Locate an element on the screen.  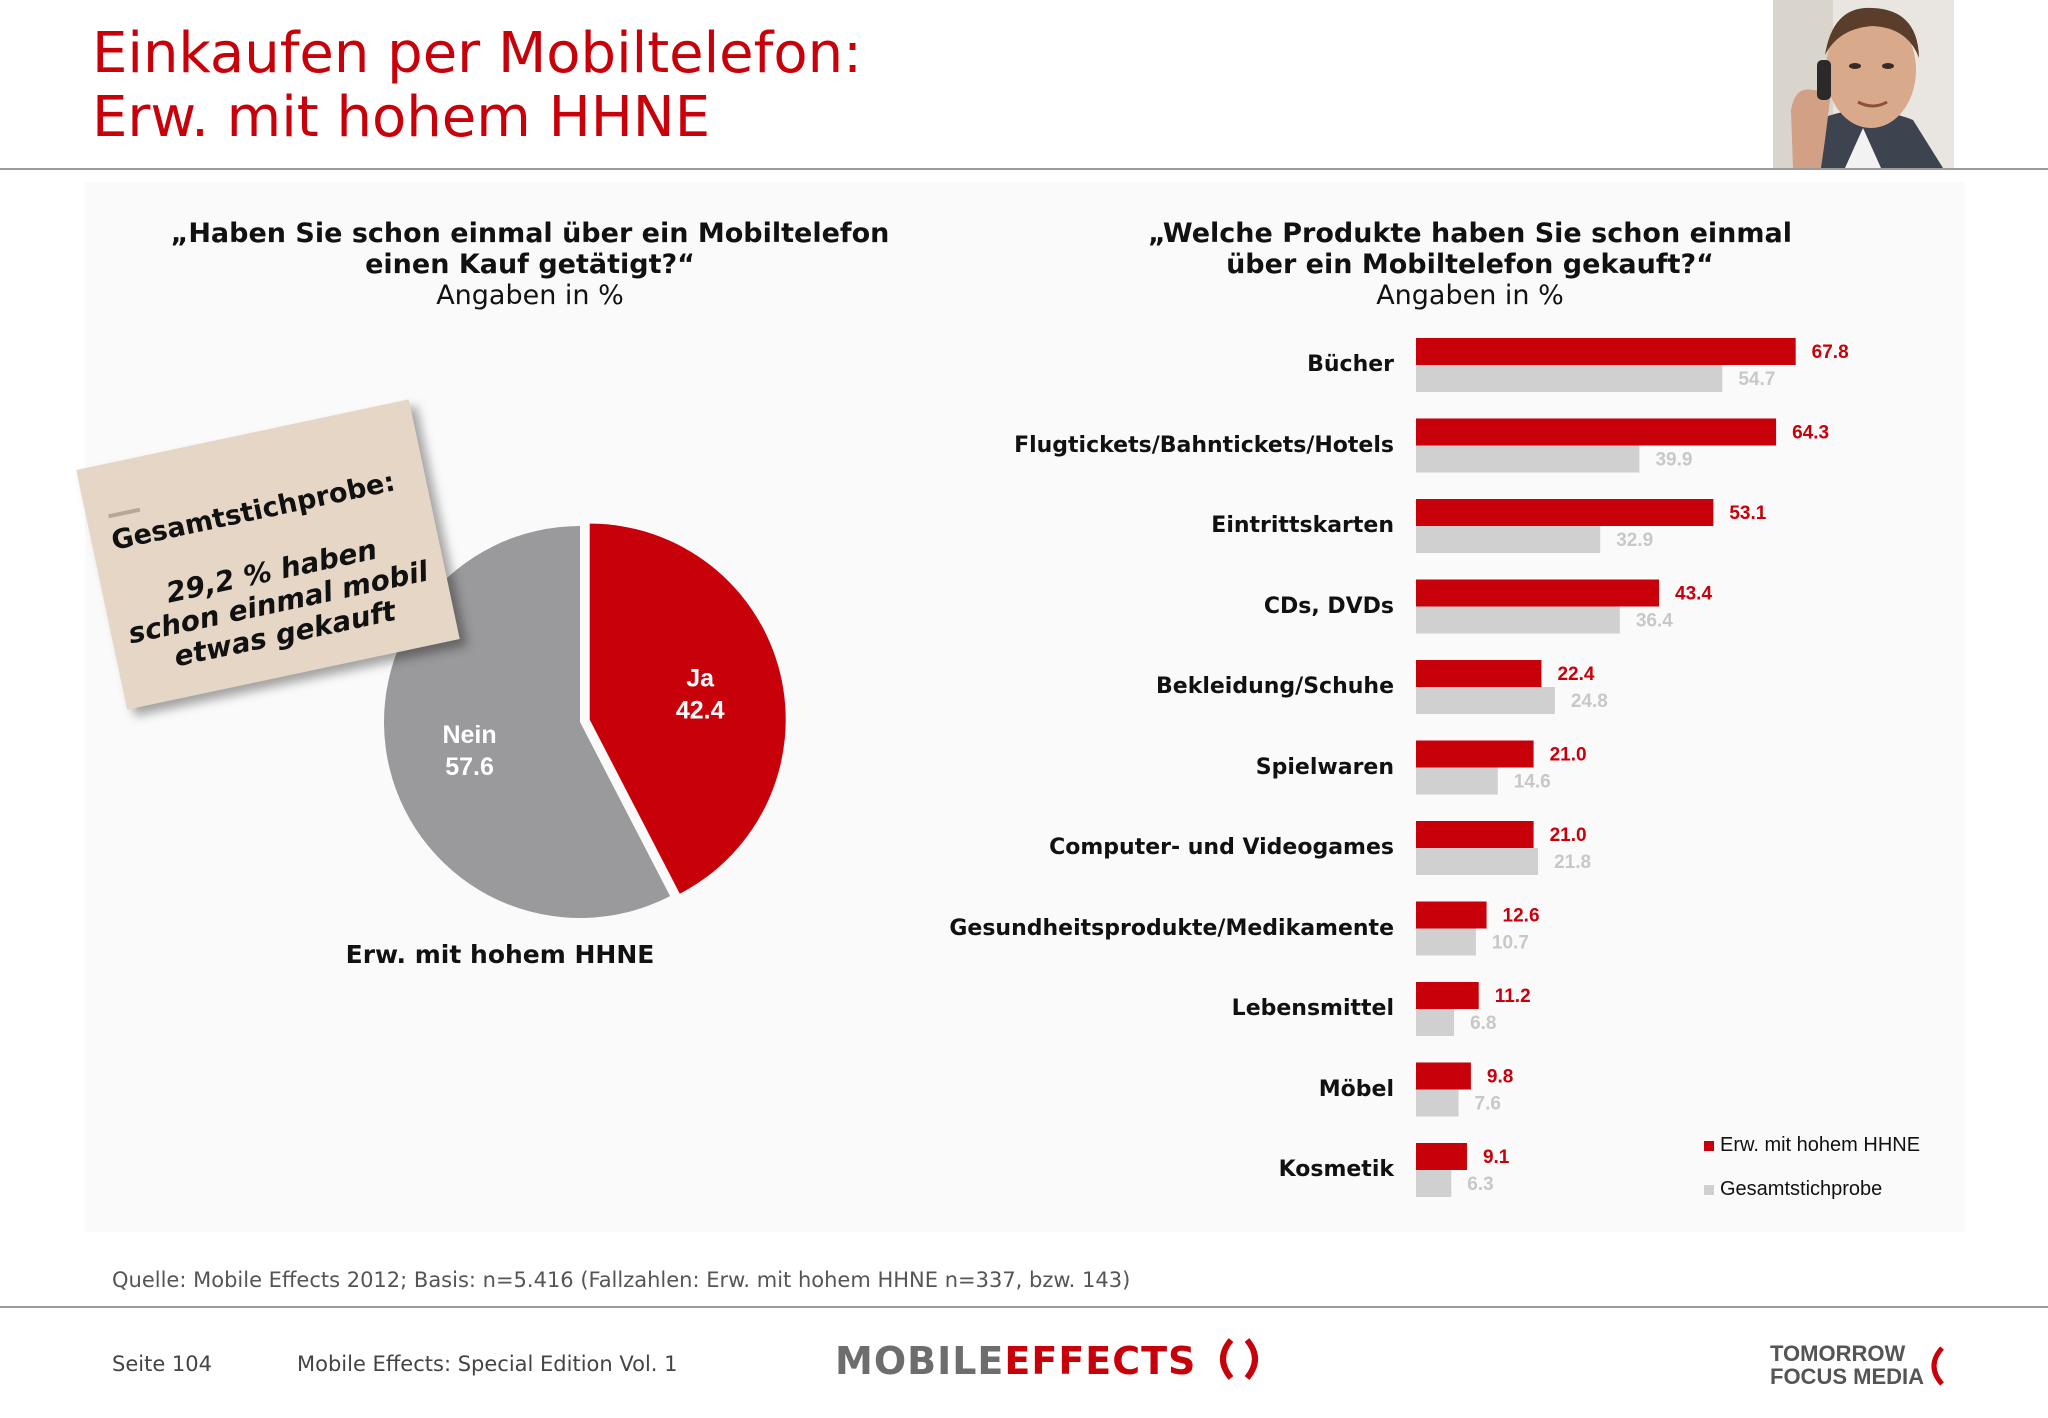
bar-category-label: CDs, DVDs is located at coordinates (1328, 606).